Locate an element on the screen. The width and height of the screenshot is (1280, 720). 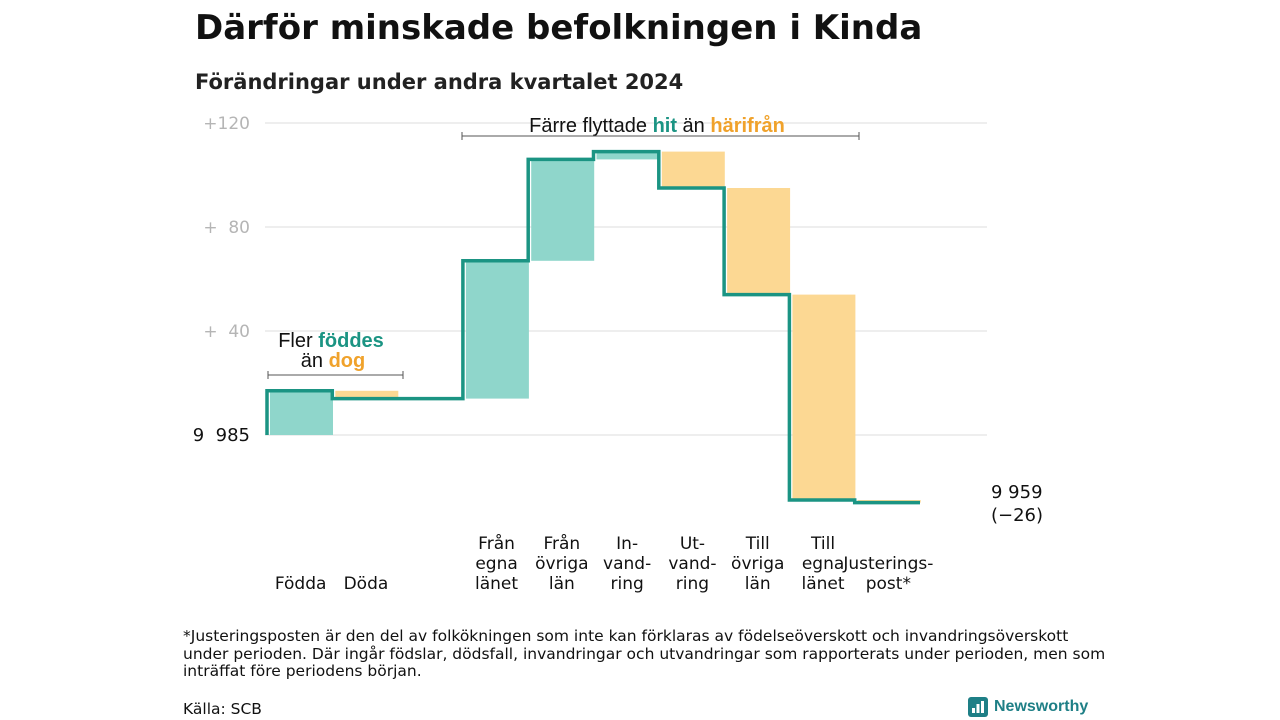
births-bracket is located at coordinates (335, 375).